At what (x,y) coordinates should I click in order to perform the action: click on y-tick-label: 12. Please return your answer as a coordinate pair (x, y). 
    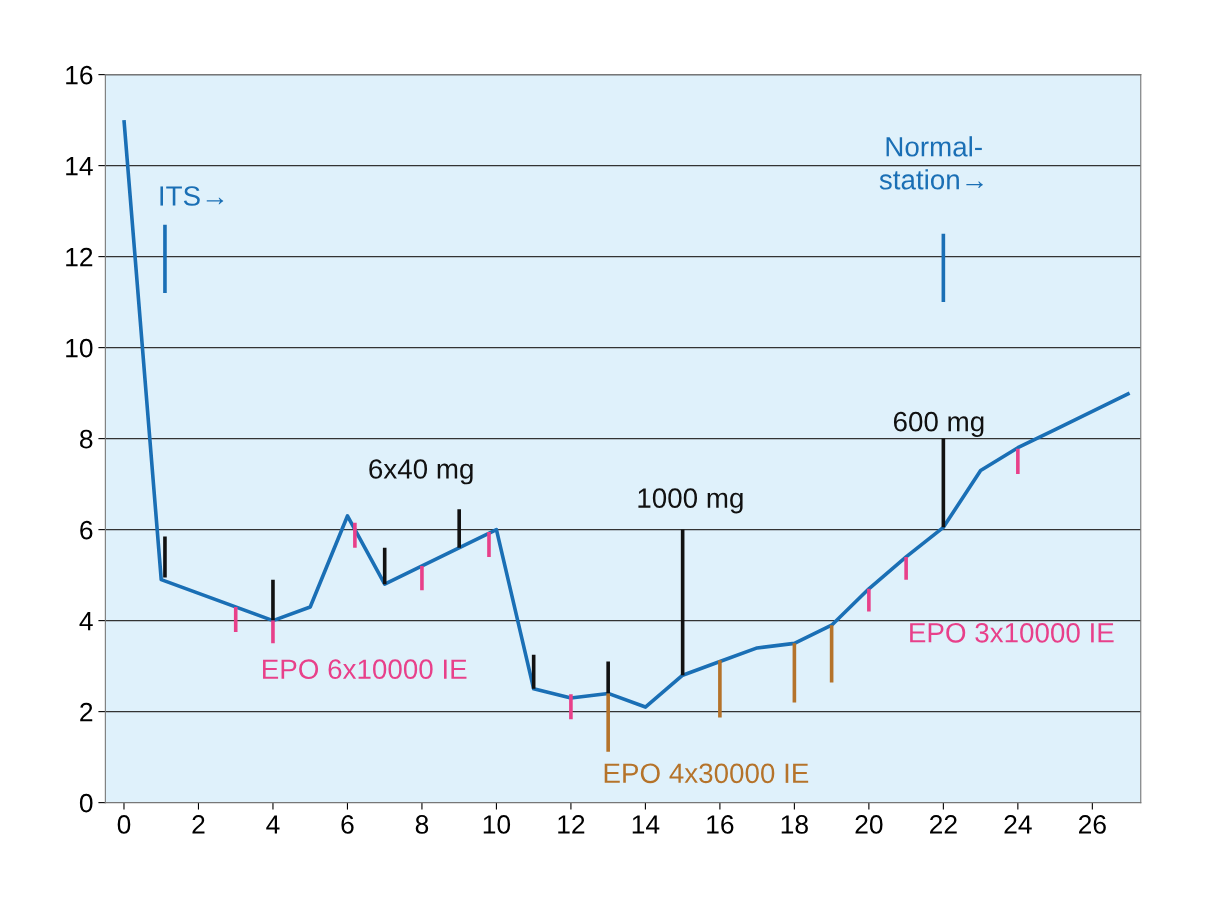
    Looking at the image, I should click on (79, 257).